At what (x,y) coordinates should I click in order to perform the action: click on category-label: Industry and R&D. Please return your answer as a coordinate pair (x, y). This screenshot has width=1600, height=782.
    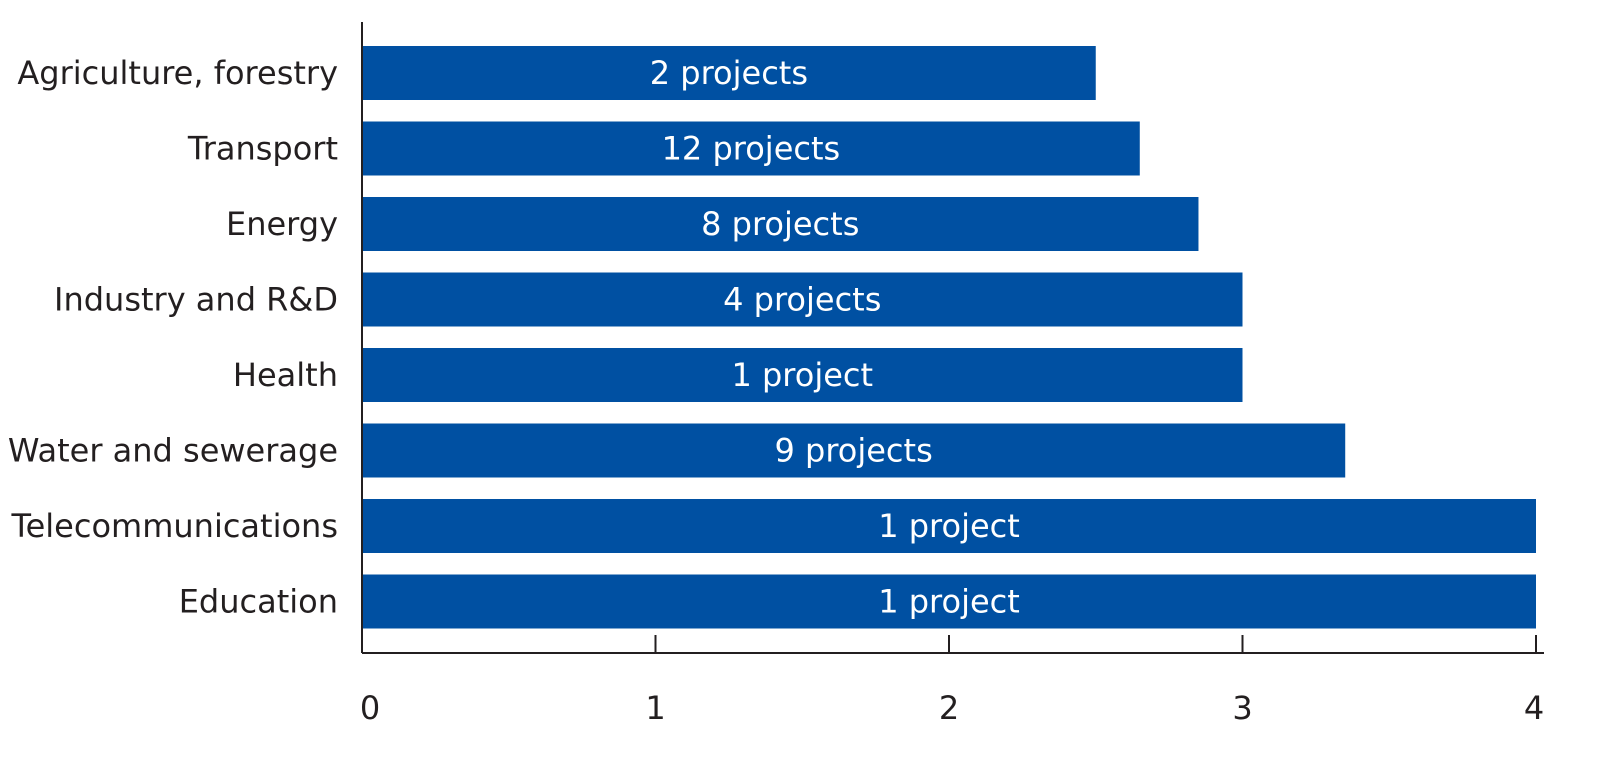
    Looking at the image, I should click on (196, 300).